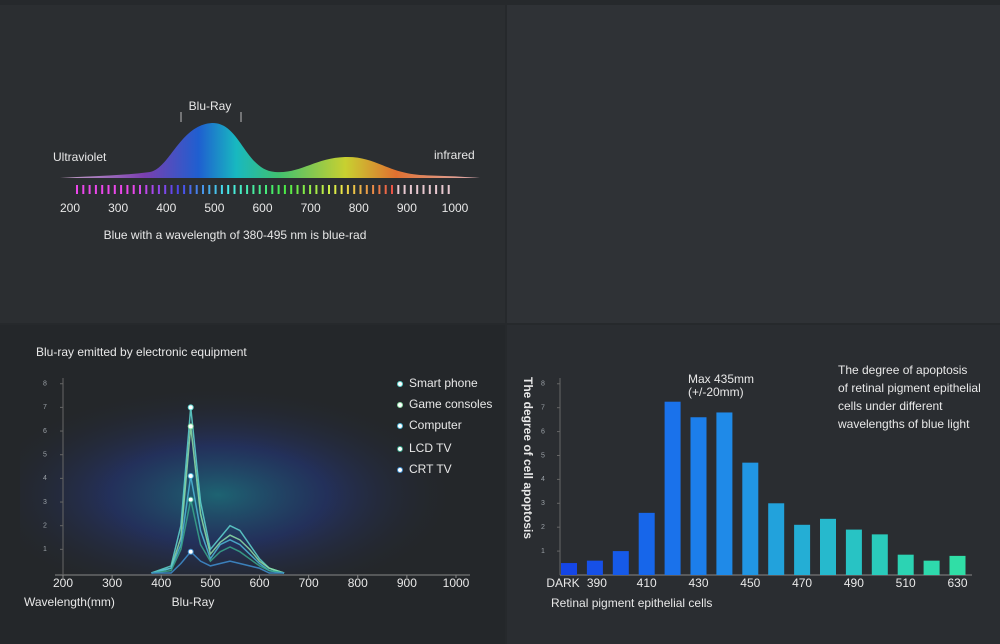 The width and height of the screenshot is (1000, 644). Describe the element at coordinates (854, 583) in the screenshot. I see `x-tick-label: 490` at that location.